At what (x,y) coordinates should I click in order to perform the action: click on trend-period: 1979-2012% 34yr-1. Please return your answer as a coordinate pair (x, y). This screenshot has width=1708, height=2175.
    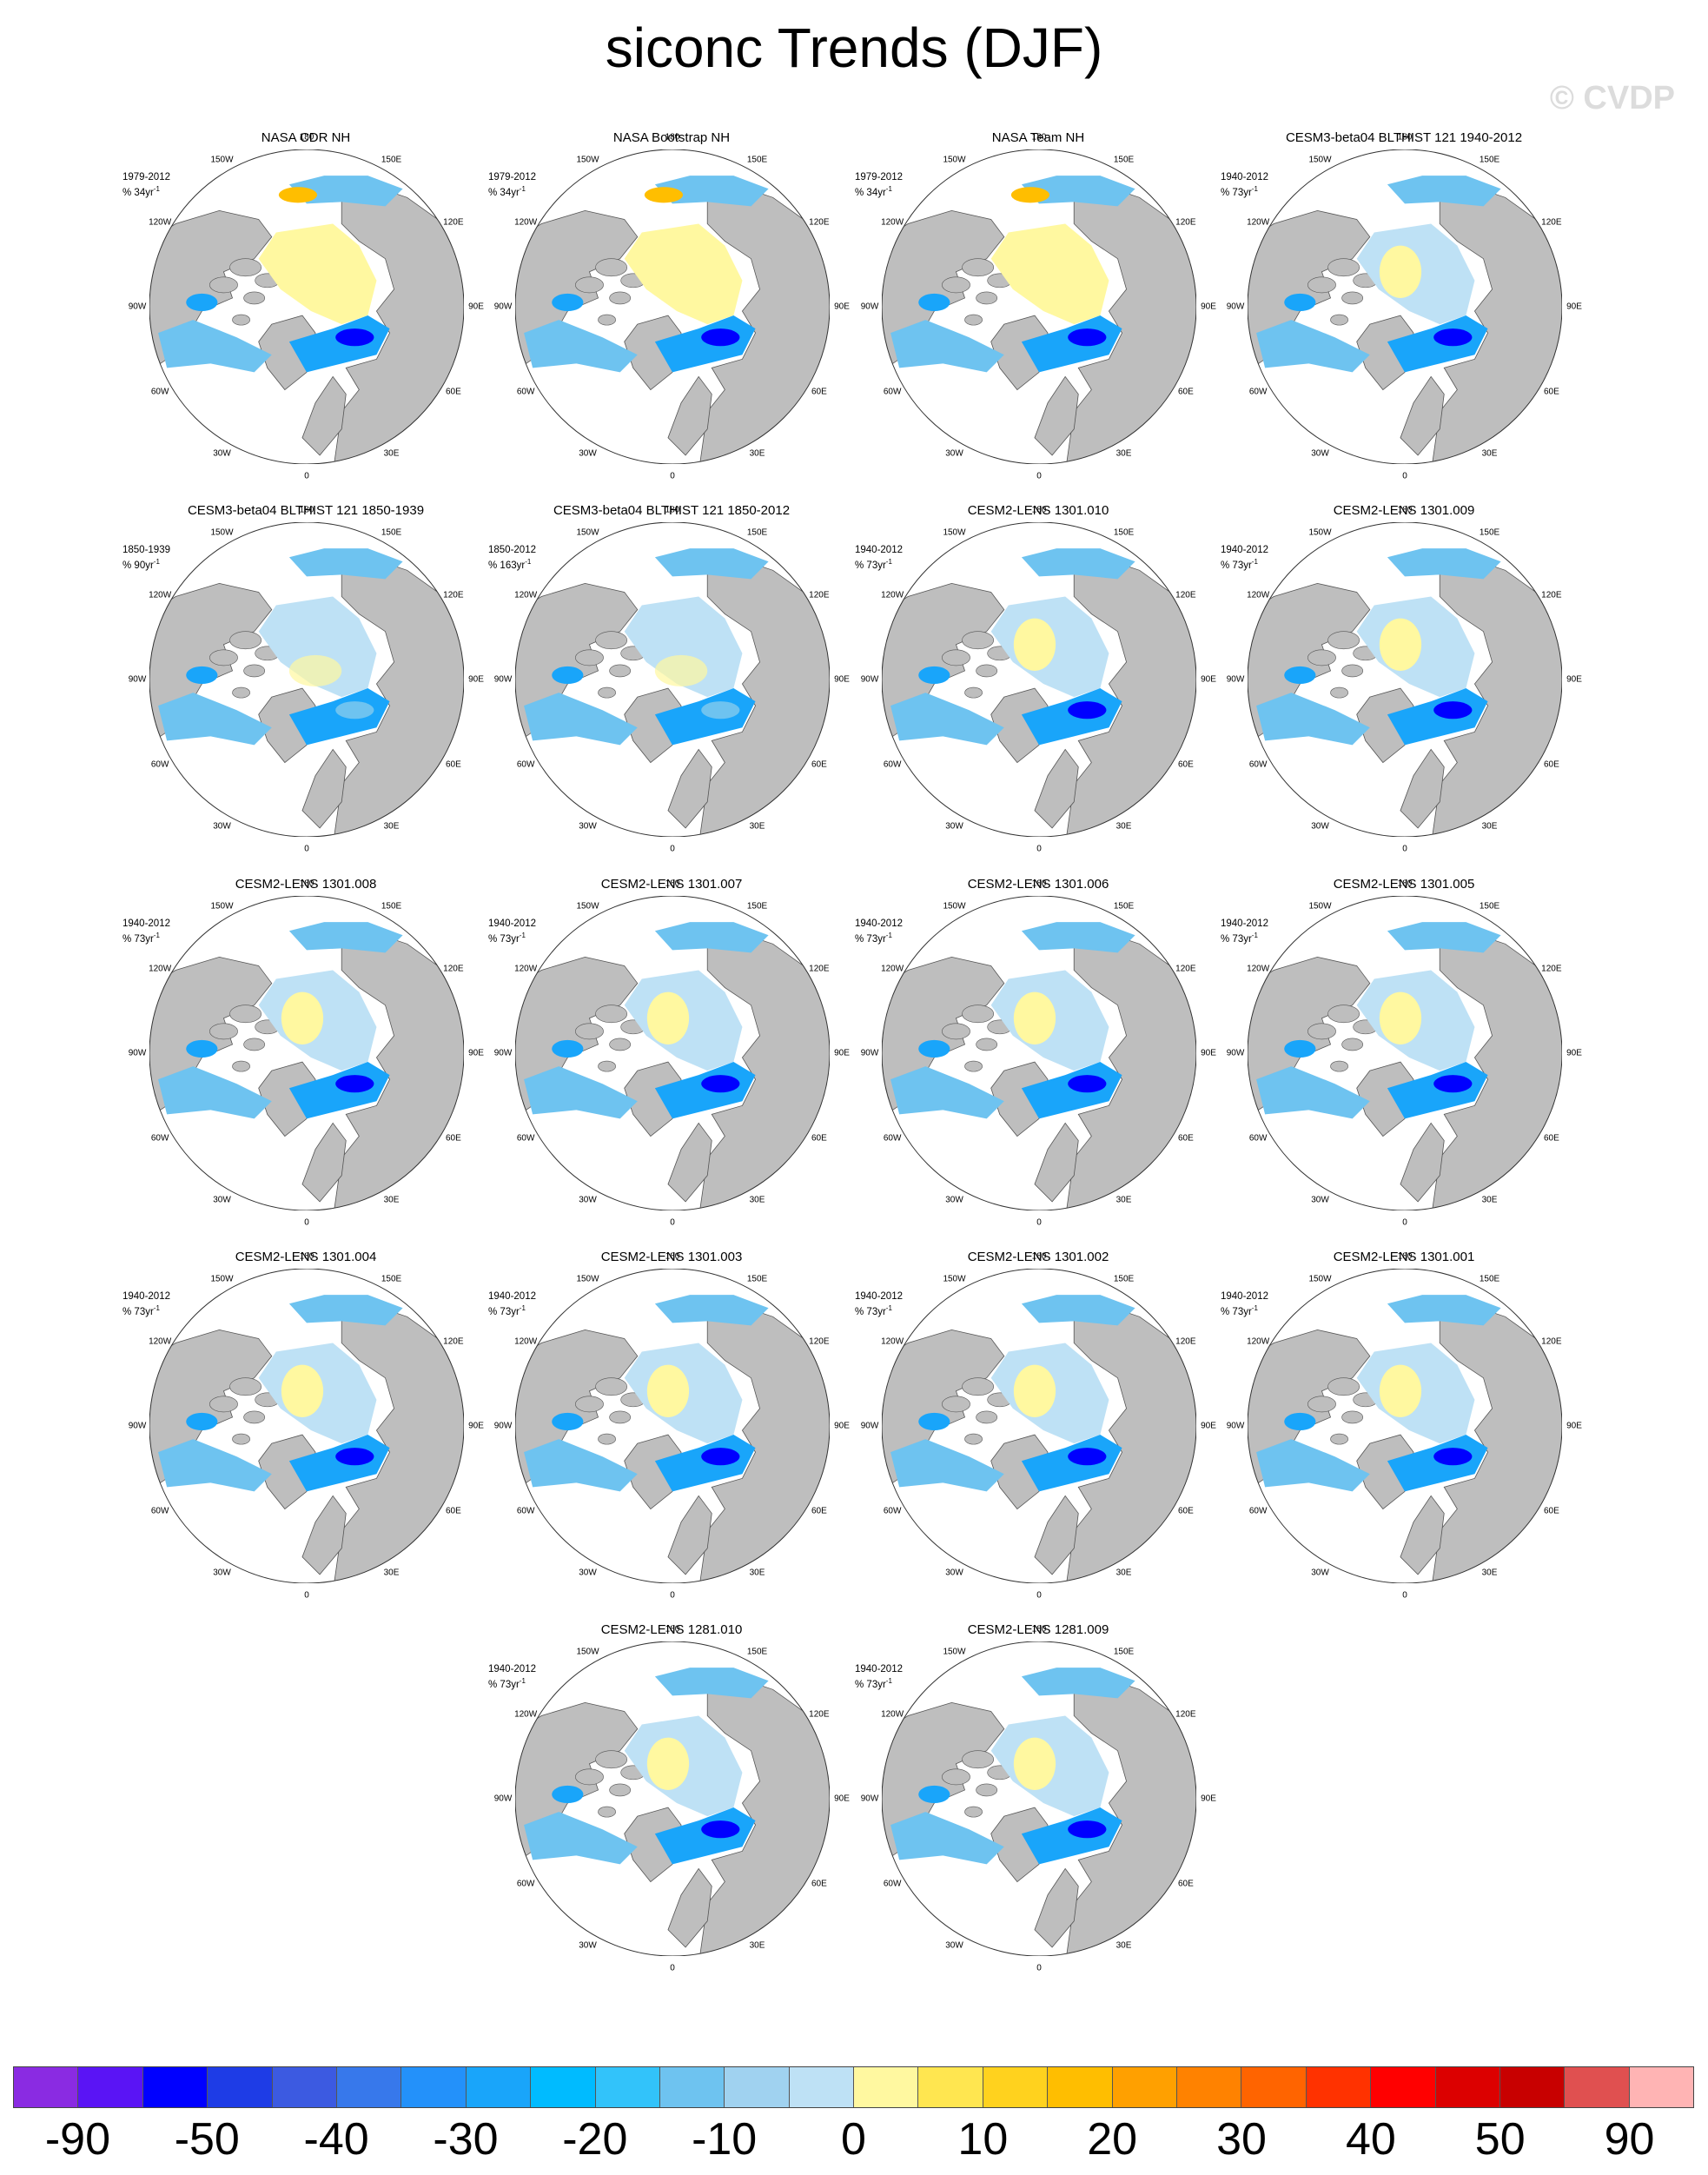
    Looking at the image, I should click on (512, 185).